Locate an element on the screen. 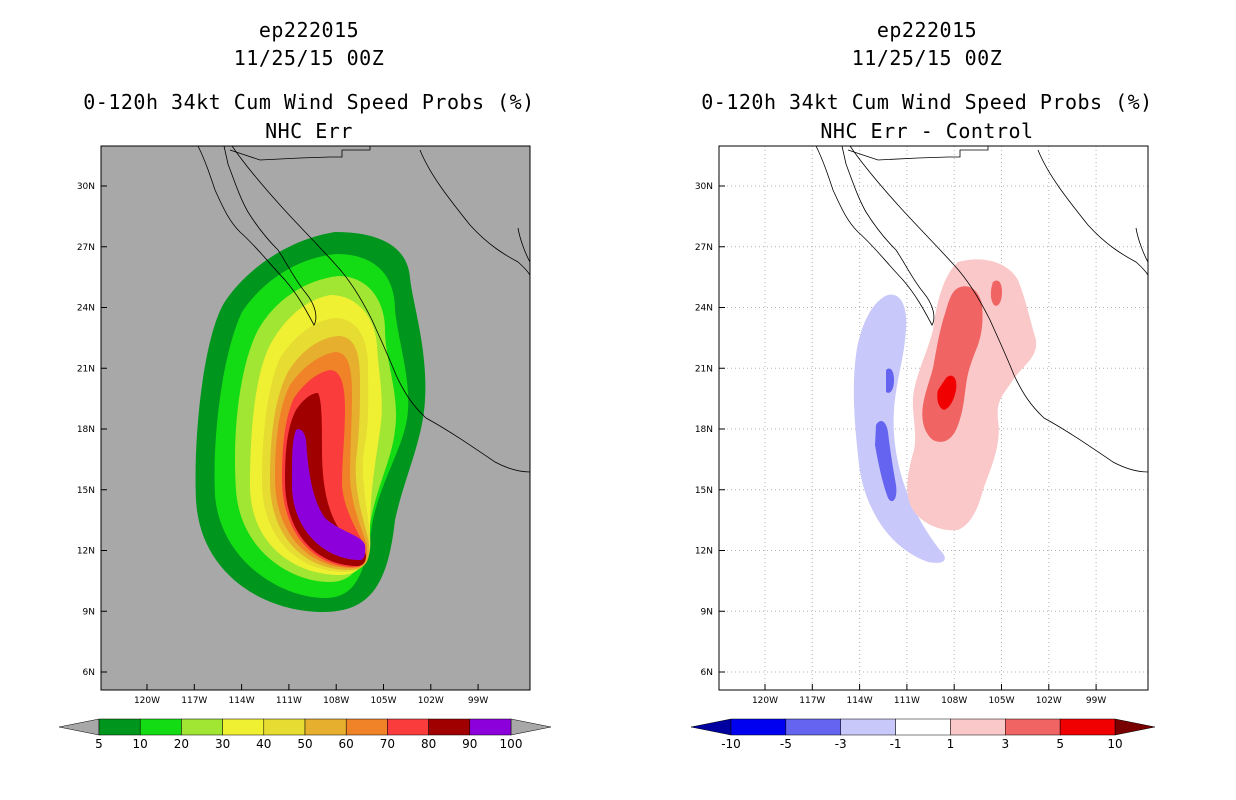 This screenshot has height=800, width=1236. diff-contour-pos1 is located at coordinates (972, 395).